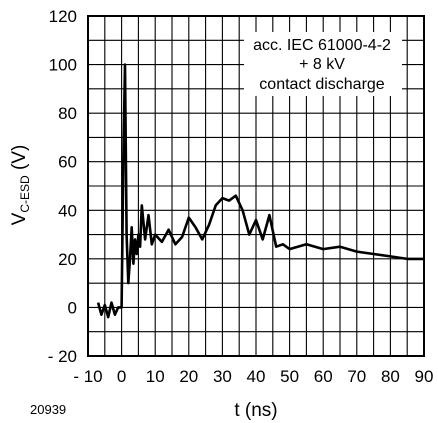  What do you see at coordinates (222, 376) in the screenshot?
I see `x-tick-label: 30` at bounding box center [222, 376].